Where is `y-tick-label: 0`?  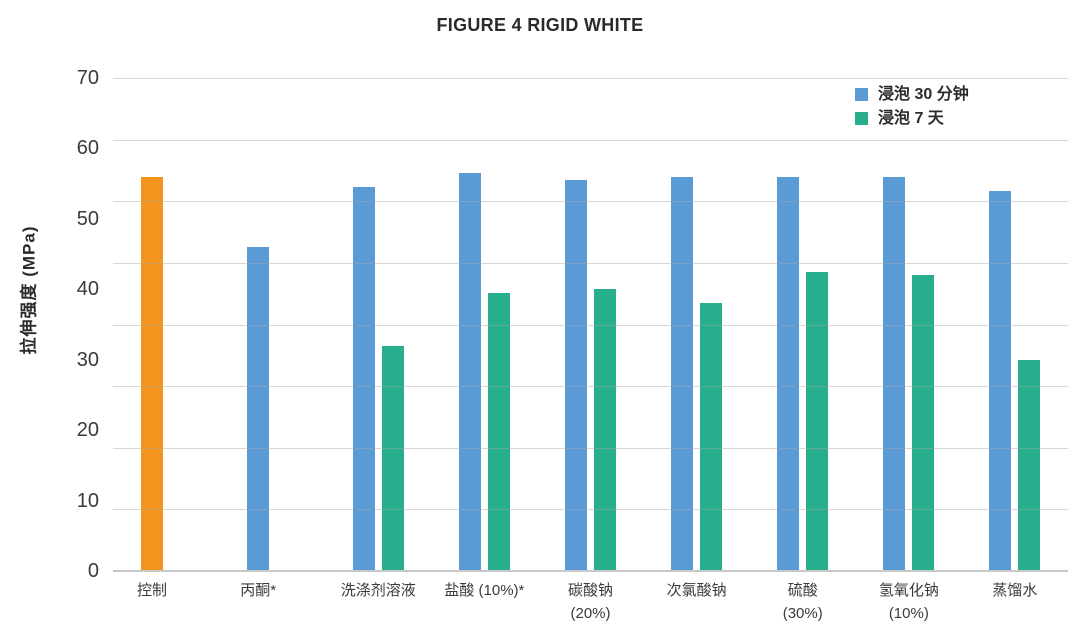 y-tick-label: 0 is located at coordinates (93, 571).